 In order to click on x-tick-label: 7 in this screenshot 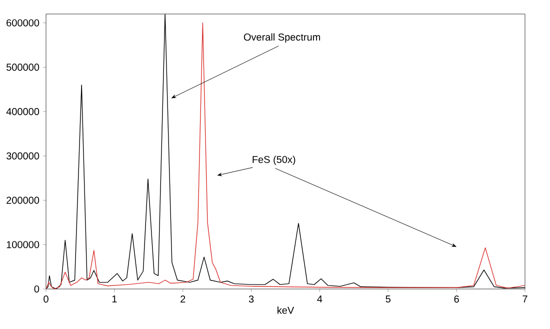, I will do `click(525, 299)`.